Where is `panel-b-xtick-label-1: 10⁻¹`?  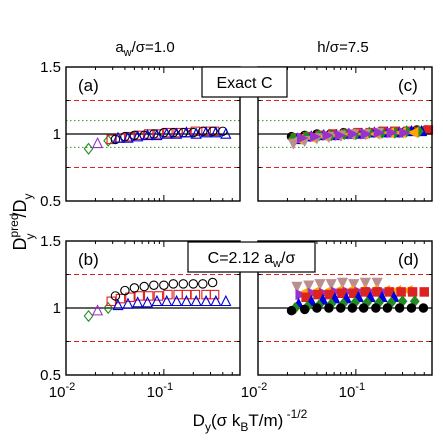 panel-b-xtick-label-1: 10⁻¹ is located at coordinates (160, 391).